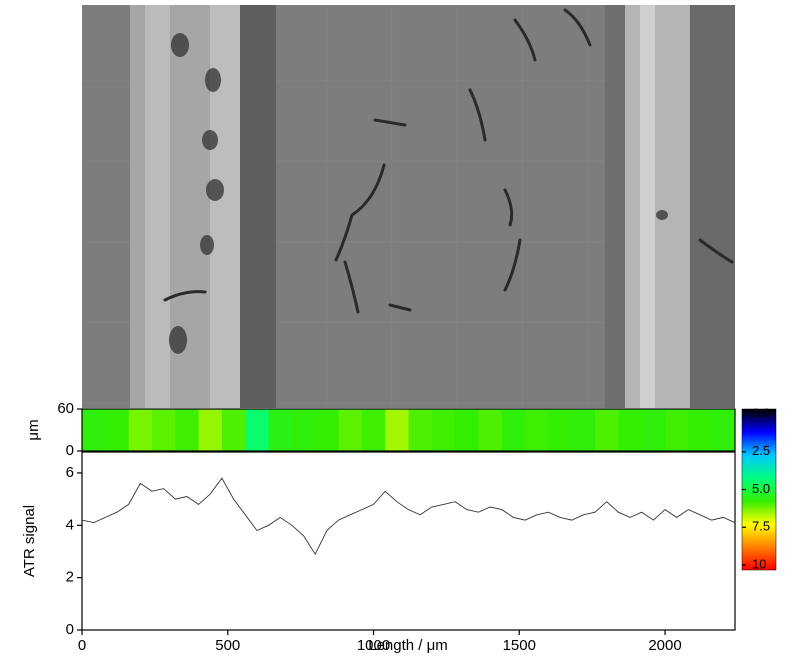  Describe the element at coordinates (82, 645) in the screenshot. I see `x-tick-label: 0` at that location.